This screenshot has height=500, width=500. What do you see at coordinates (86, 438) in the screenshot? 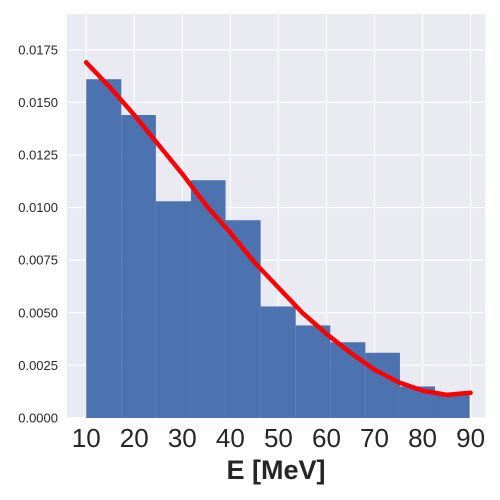
I see `x-tick-label: 10` at bounding box center [86, 438].